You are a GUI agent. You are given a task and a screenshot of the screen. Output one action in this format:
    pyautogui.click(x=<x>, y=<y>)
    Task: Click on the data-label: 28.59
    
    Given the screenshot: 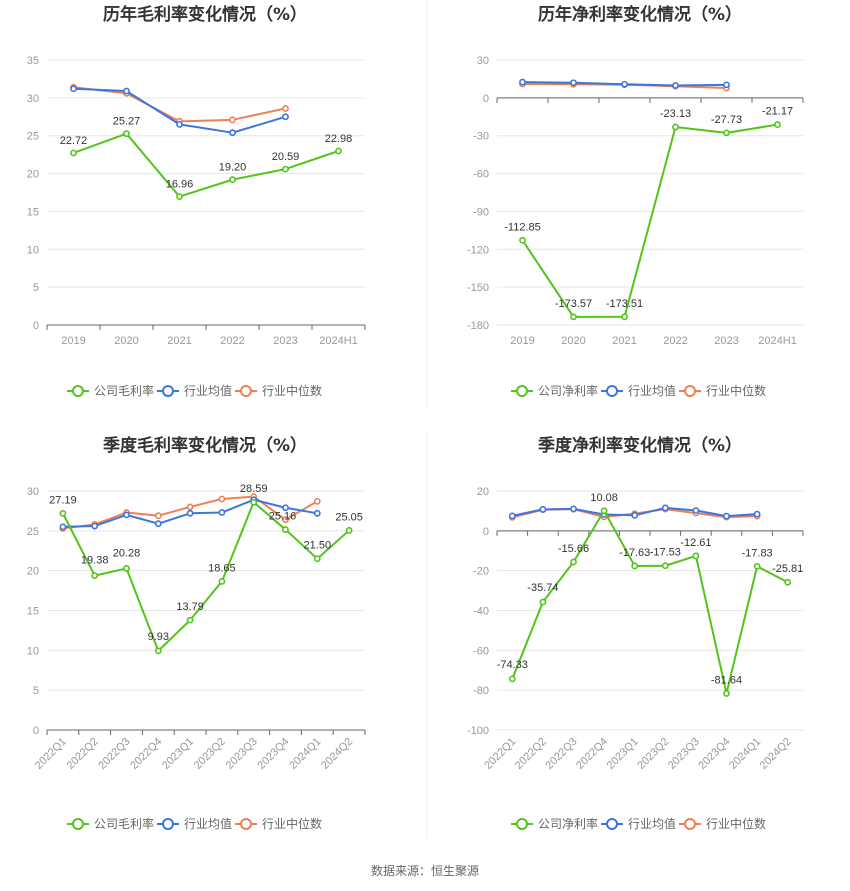 What is the action you would take?
    pyautogui.click(x=254, y=489)
    